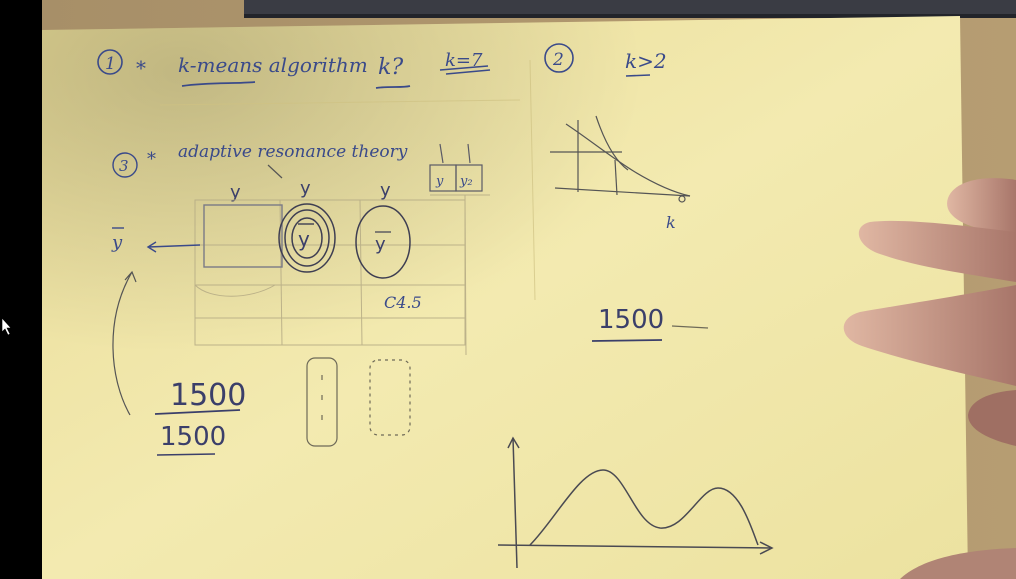 The height and width of the screenshot is (579, 1016). I want to click on grid-header-1: y, so click(235, 192).